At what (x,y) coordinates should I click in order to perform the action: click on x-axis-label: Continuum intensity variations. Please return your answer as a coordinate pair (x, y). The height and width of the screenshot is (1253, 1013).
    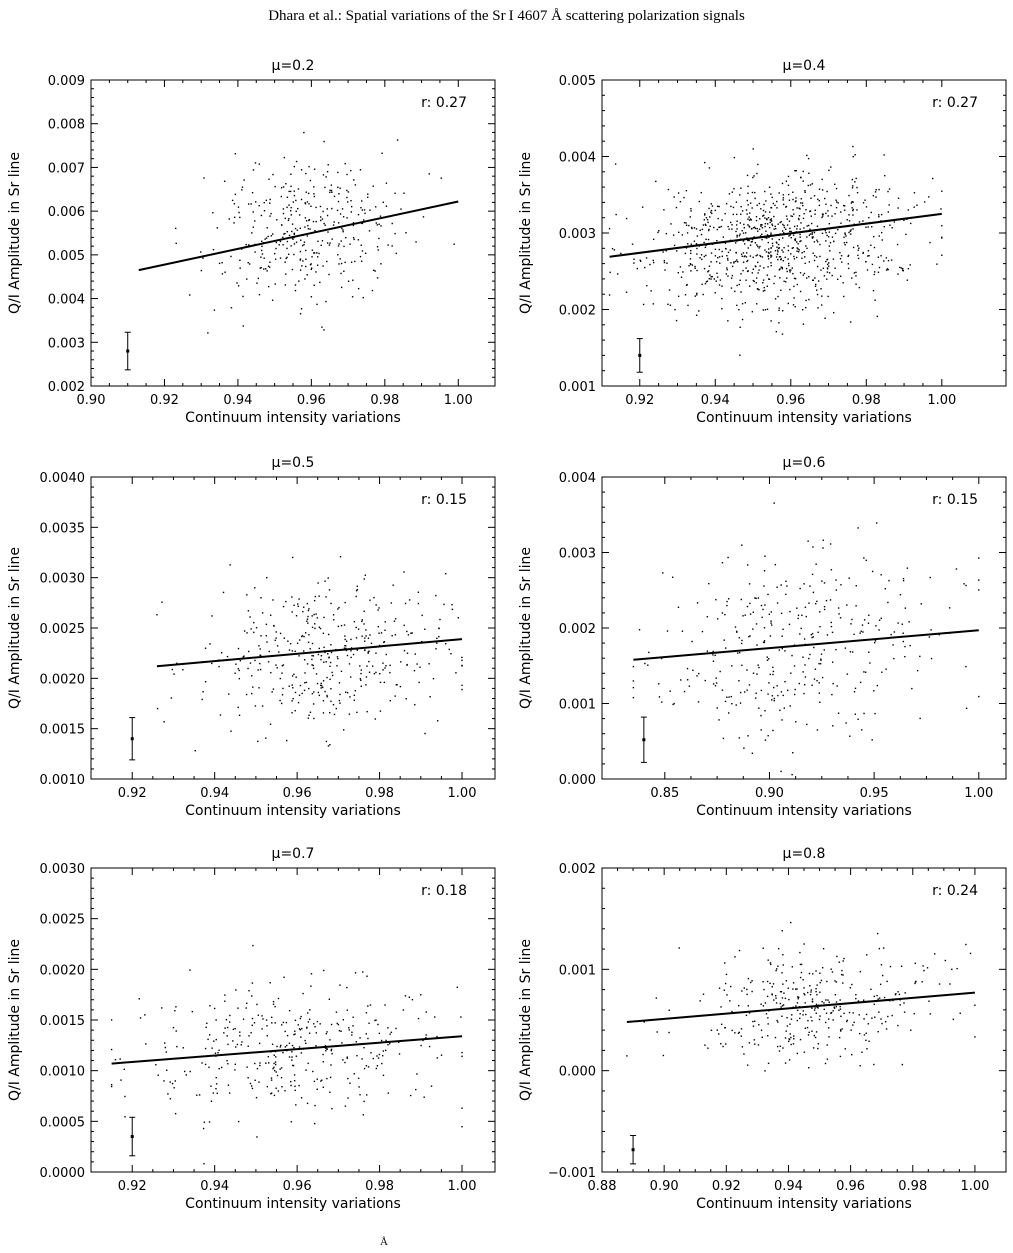
    Looking at the image, I should click on (293, 418).